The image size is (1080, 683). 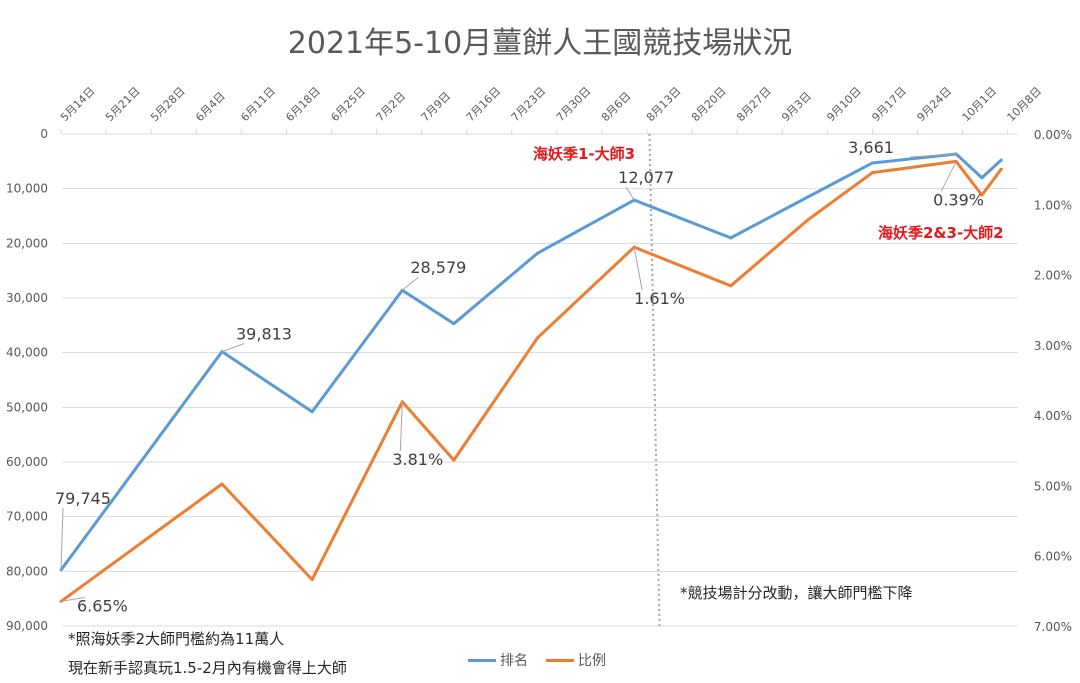 What do you see at coordinates (1053, 416) in the screenshot?
I see `y-right-tick-label: 4.00%` at bounding box center [1053, 416].